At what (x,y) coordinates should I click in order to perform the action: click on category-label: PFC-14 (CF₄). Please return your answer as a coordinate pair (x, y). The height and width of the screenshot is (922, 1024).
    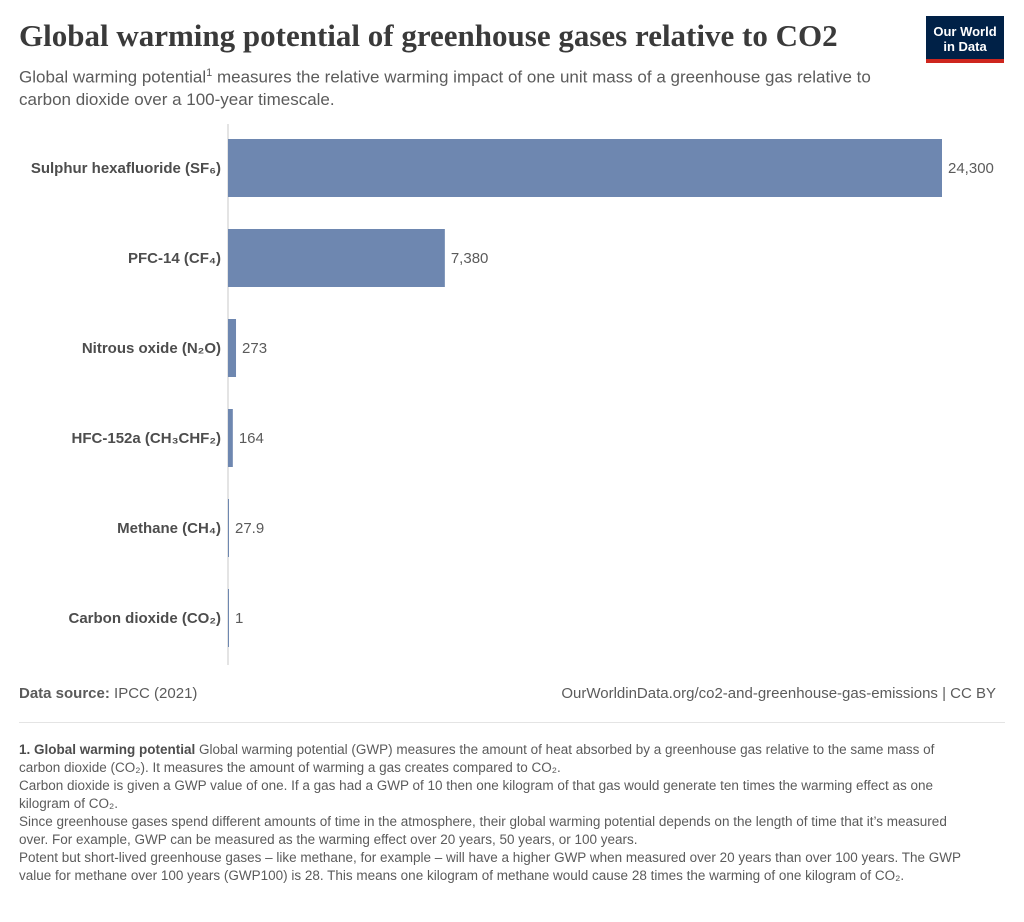
    Looking at the image, I should click on (174, 258).